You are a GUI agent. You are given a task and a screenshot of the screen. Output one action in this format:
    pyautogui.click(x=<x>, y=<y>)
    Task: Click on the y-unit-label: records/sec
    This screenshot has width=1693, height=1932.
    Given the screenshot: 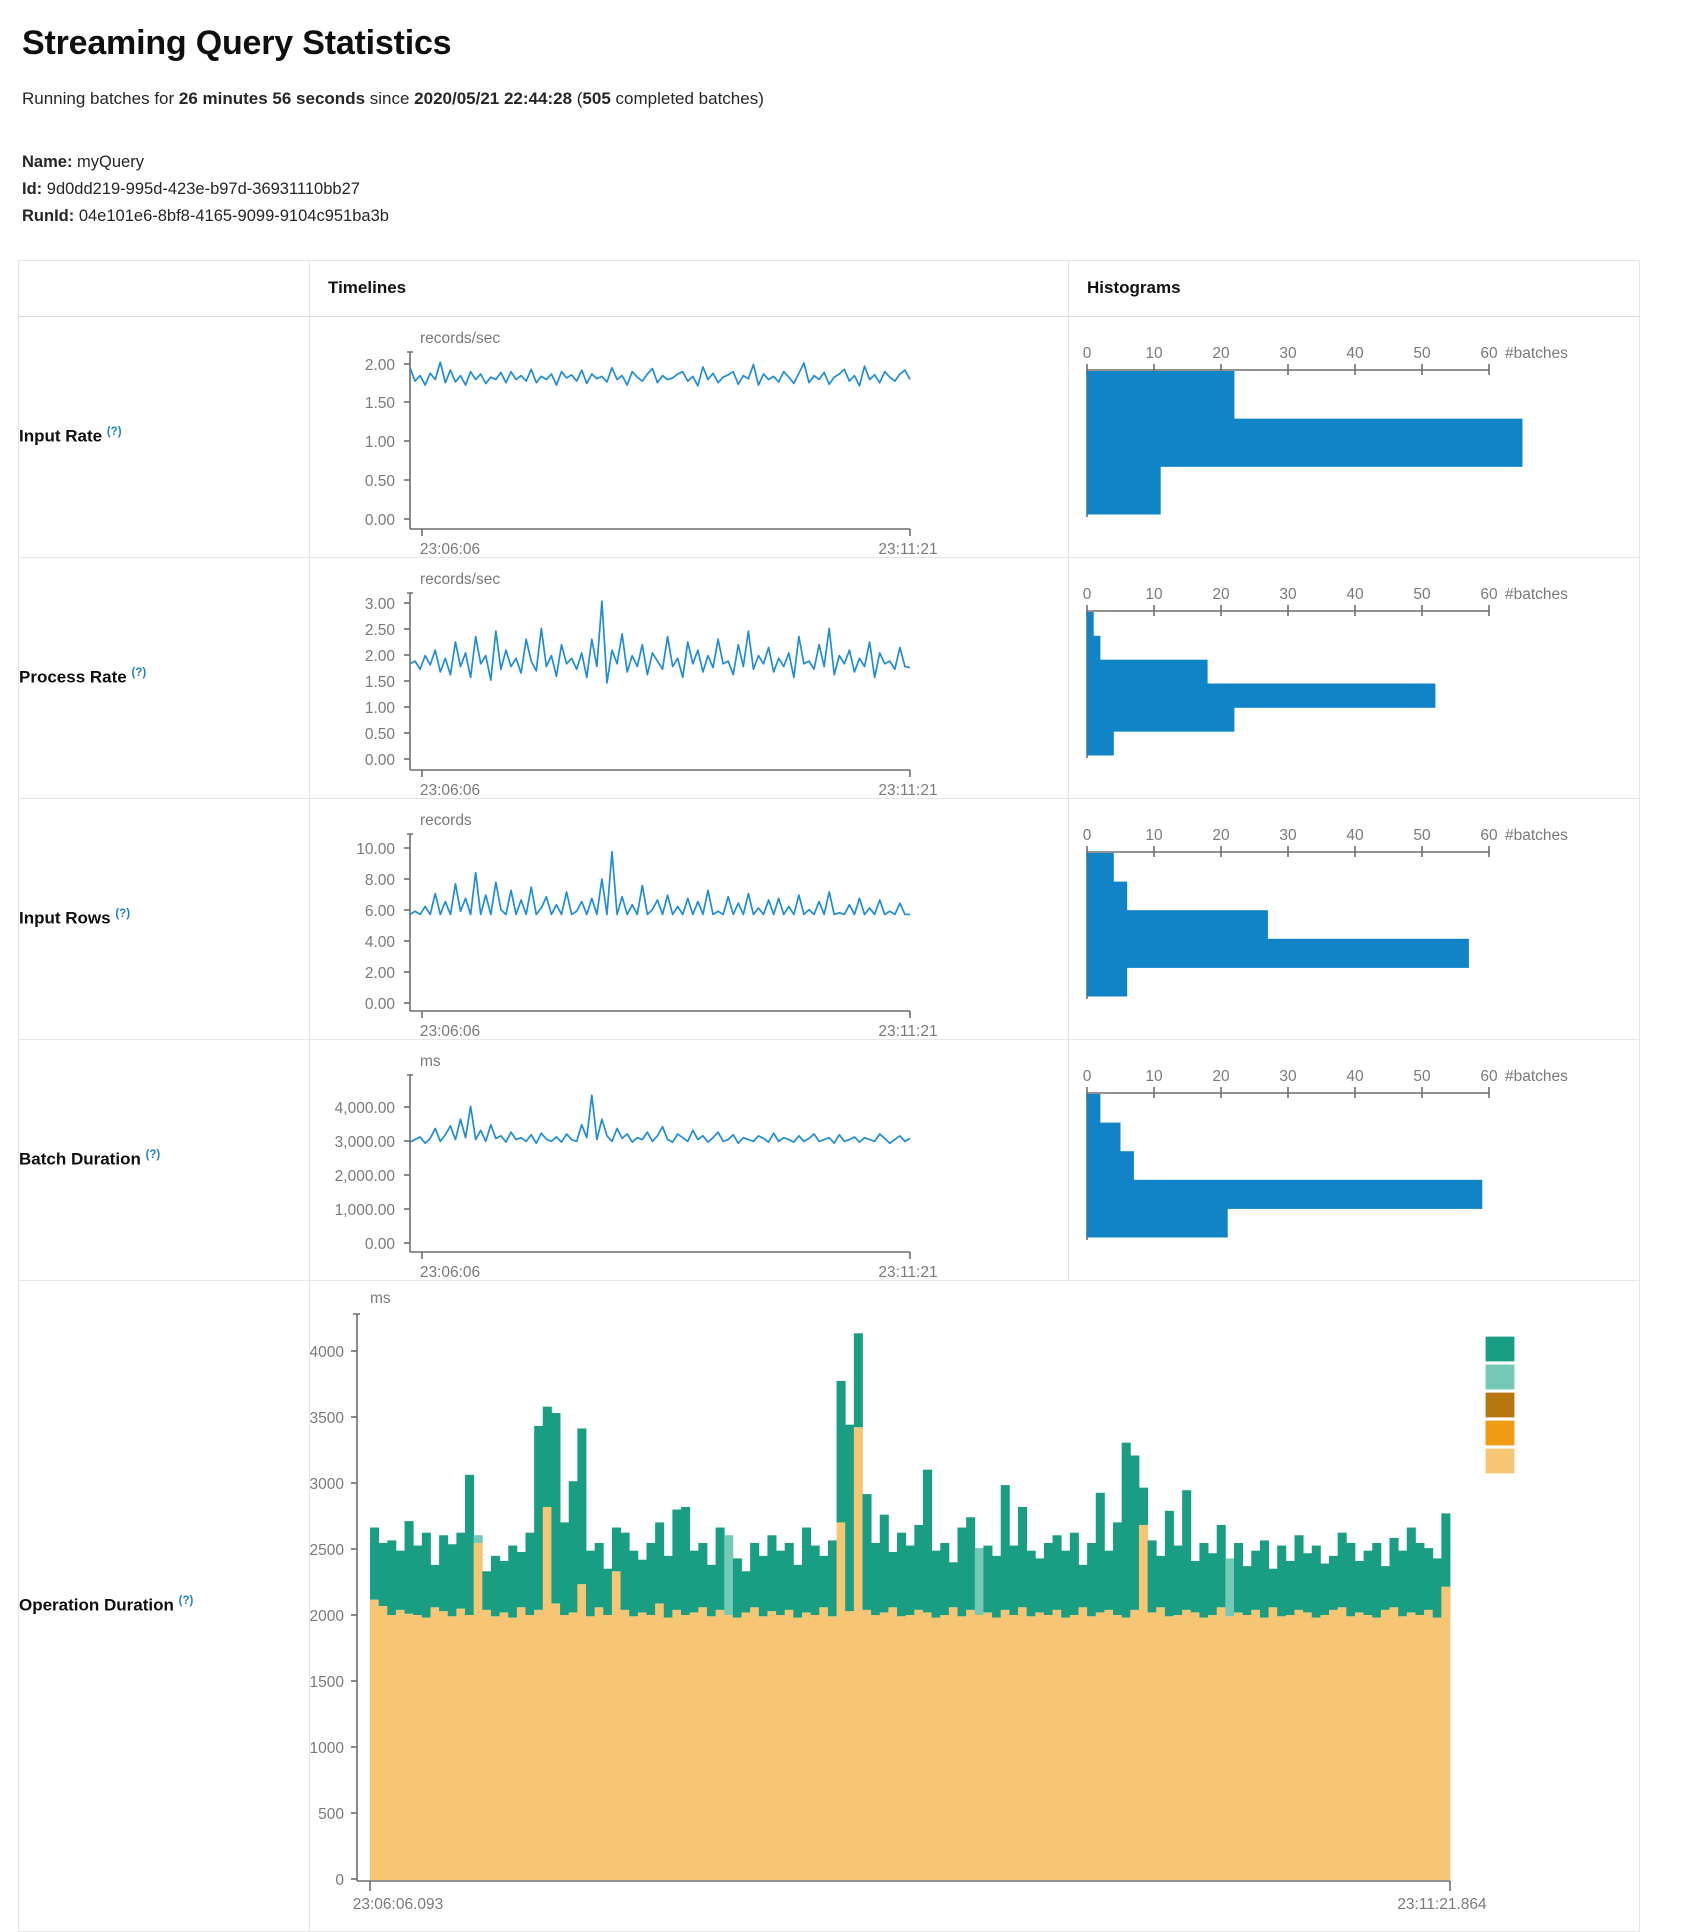 What is the action you would take?
    pyautogui.click(x=460, y=579)
    